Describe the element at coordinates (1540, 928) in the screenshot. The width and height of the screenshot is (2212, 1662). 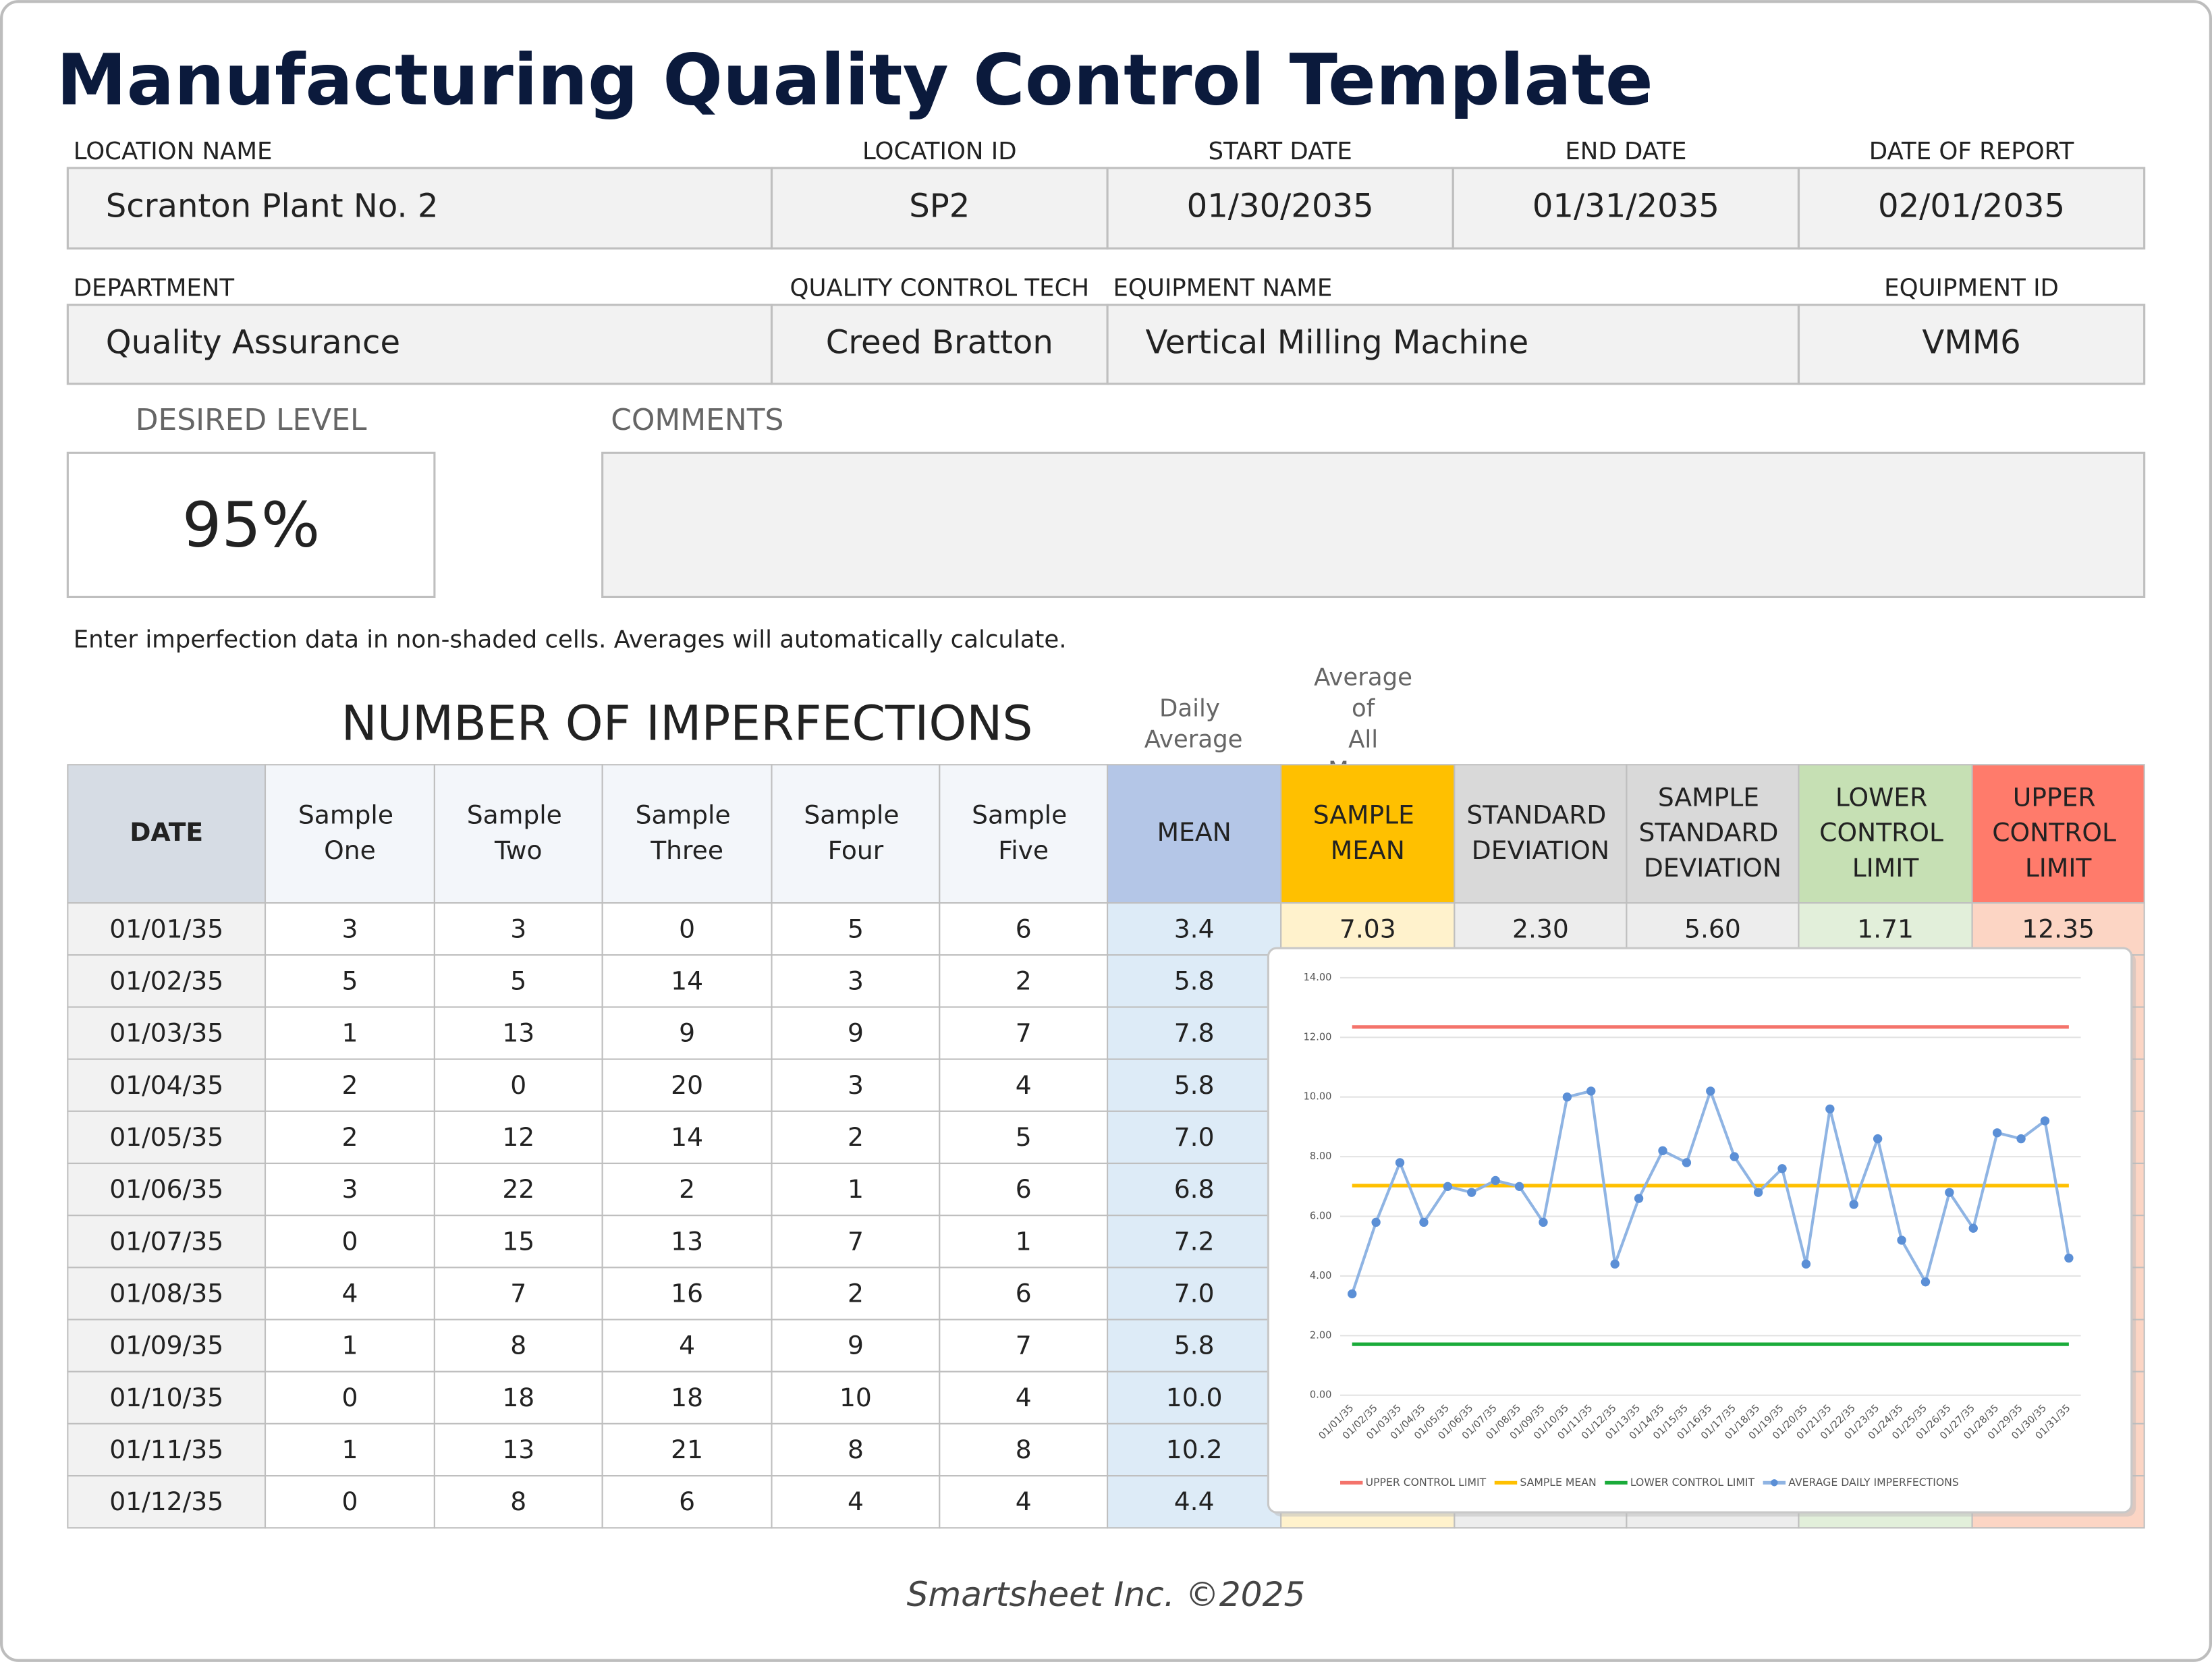
I see `cell-value: 2.30` at that location.